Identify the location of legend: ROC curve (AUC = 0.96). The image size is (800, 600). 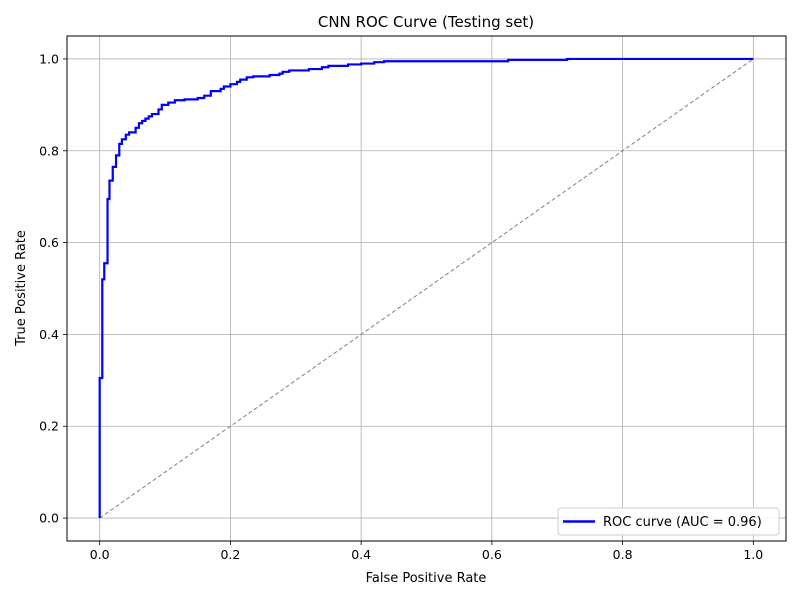
(668, 521).